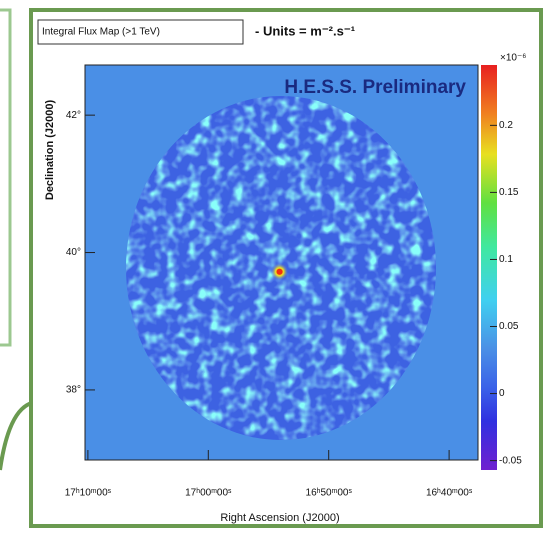  What do you see at coordinates (88, 493) in the screenshot?
I see `x-tick-label: 17ʰ10ᵐ00ˢ` at bounding box center [88, 493].